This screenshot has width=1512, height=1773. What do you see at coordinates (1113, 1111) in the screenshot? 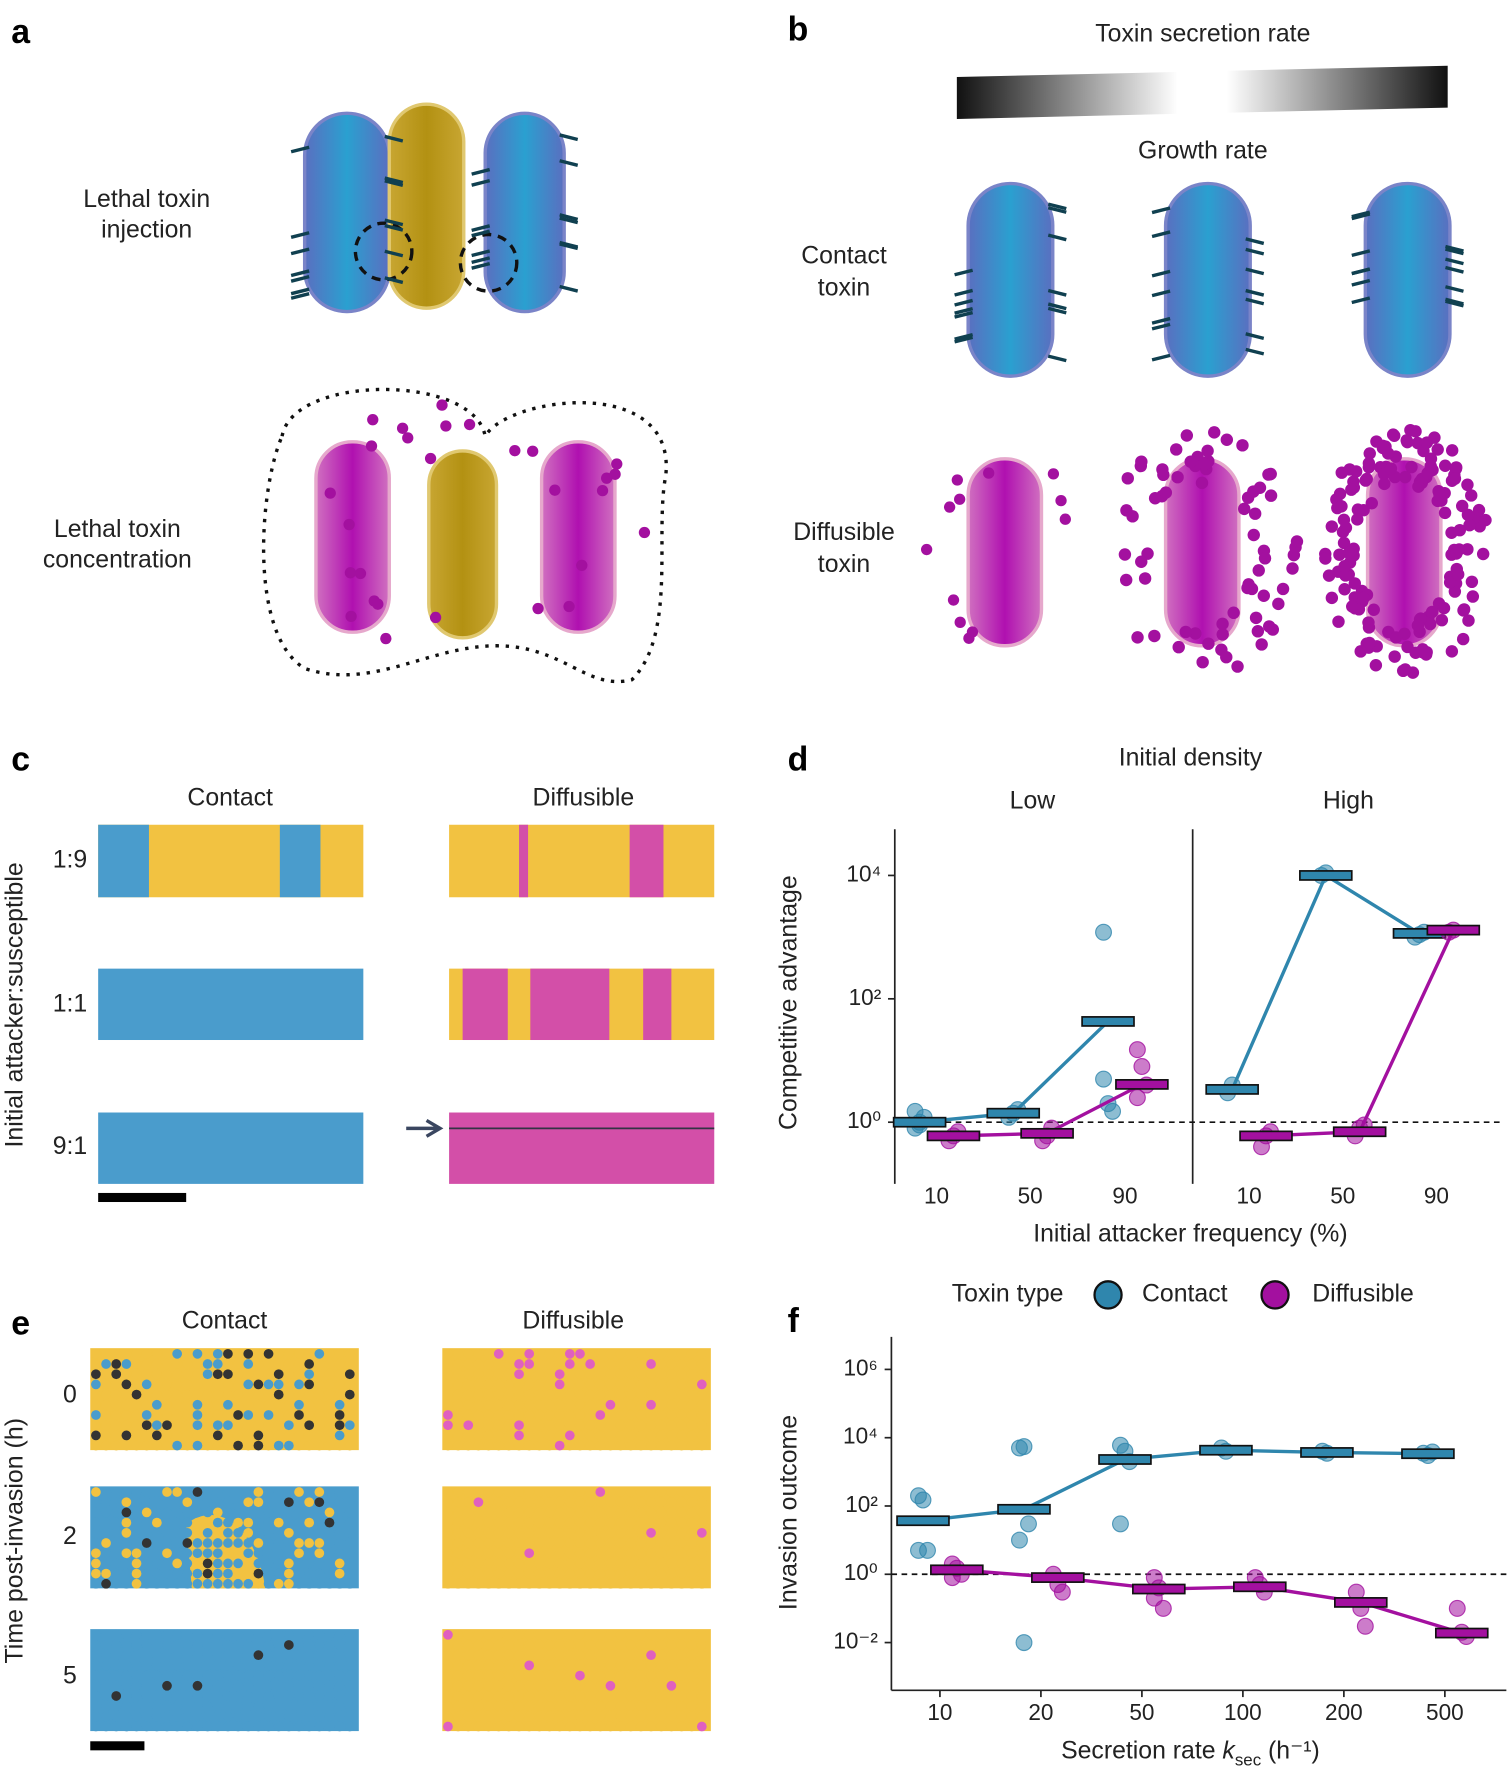
I see `data-point` at bounding box center [1113, 1111].